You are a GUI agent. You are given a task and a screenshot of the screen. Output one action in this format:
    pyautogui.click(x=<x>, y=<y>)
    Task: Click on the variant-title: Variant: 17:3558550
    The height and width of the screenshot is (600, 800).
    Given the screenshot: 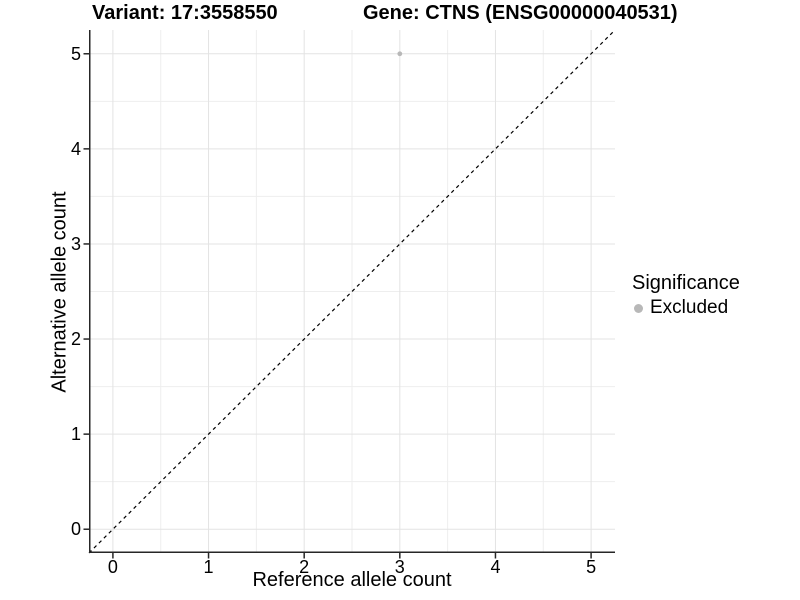 What is the action you would take?
    pyautogui.click(x=185, y=13)
    